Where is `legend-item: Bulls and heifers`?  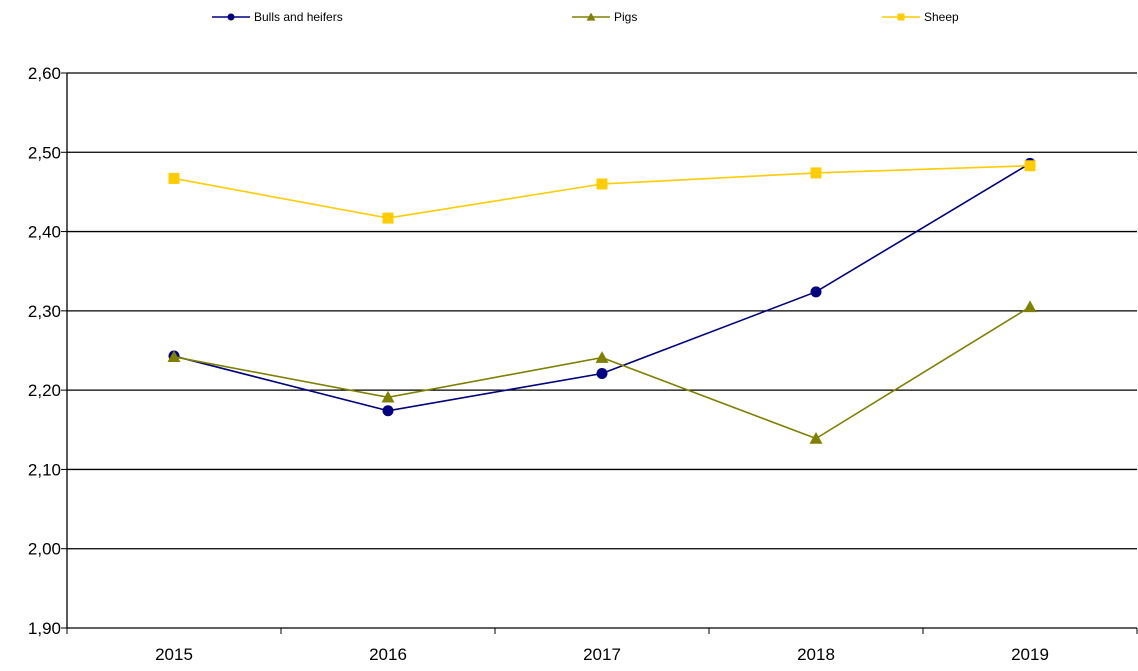
legend-item: Bulls and heifers is located at coordinates (277, 17).